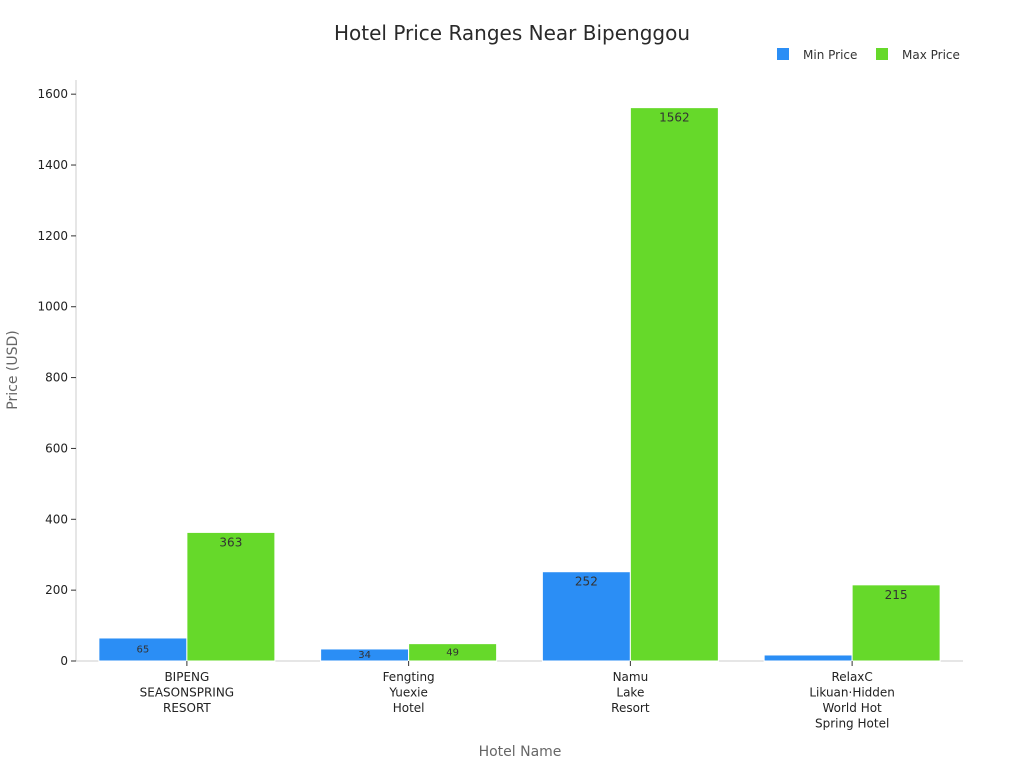 This screenshot has width=1024, height=768. I want to click on x-tick-label: Namu Lake Resort, so click(630, 692).